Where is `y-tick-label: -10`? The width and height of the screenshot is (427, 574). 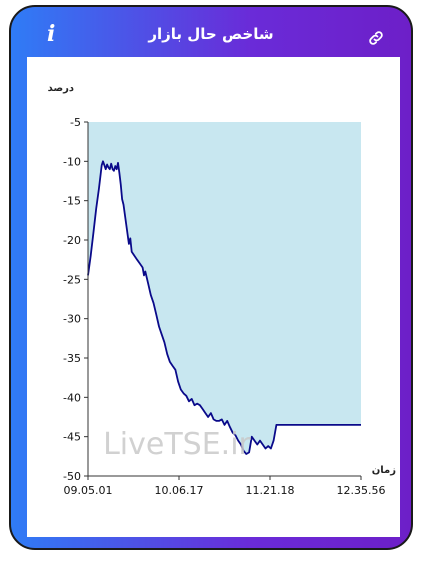 y-tick-label: -10 is located at coordinates (72, 161).